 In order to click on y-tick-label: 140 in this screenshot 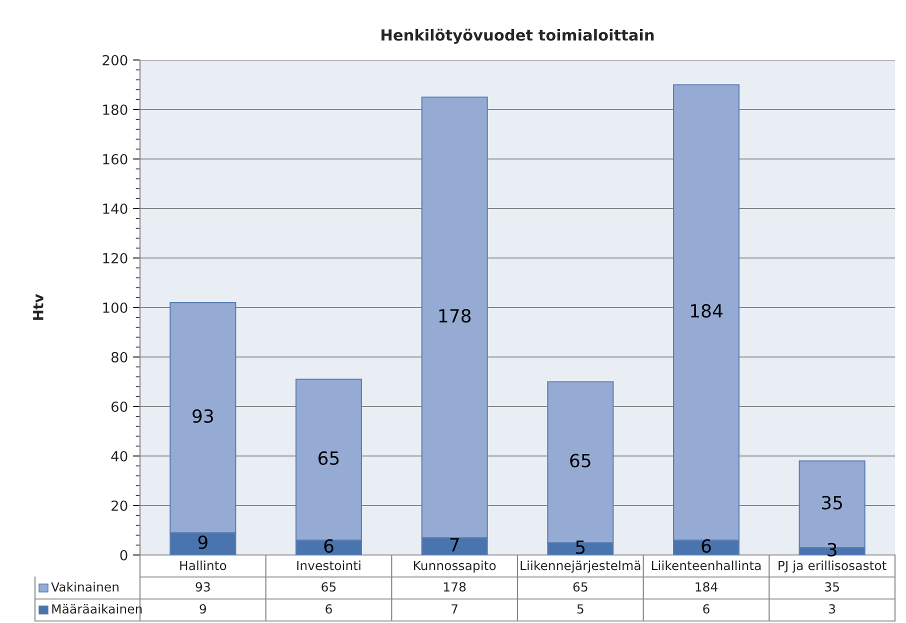, I will do `click(115, 208)`.